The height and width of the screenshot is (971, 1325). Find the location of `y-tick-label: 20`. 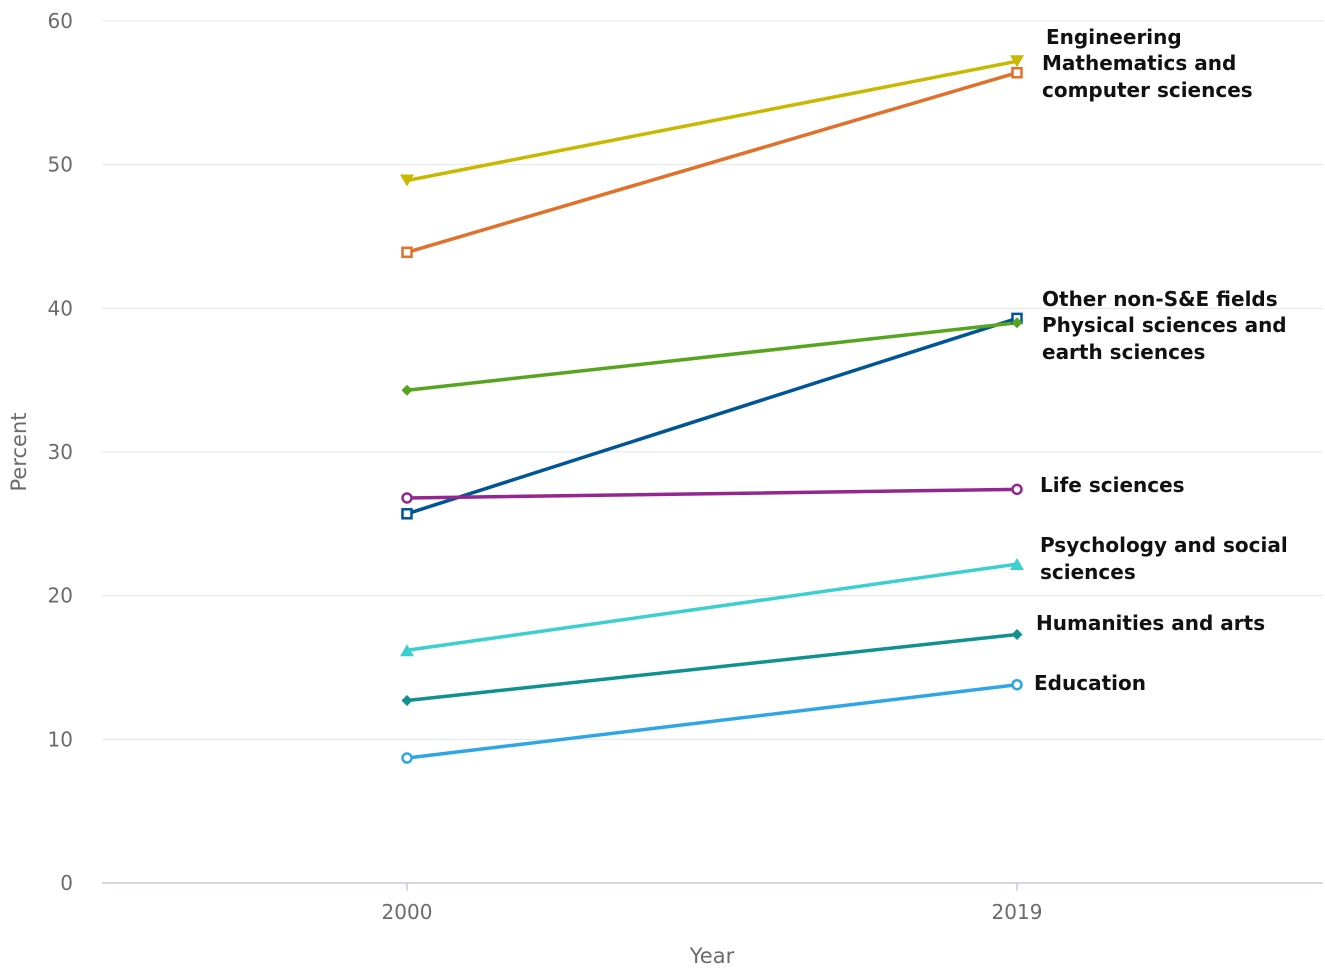

y-tick-label: 20 is located at coordinates (60, 596).